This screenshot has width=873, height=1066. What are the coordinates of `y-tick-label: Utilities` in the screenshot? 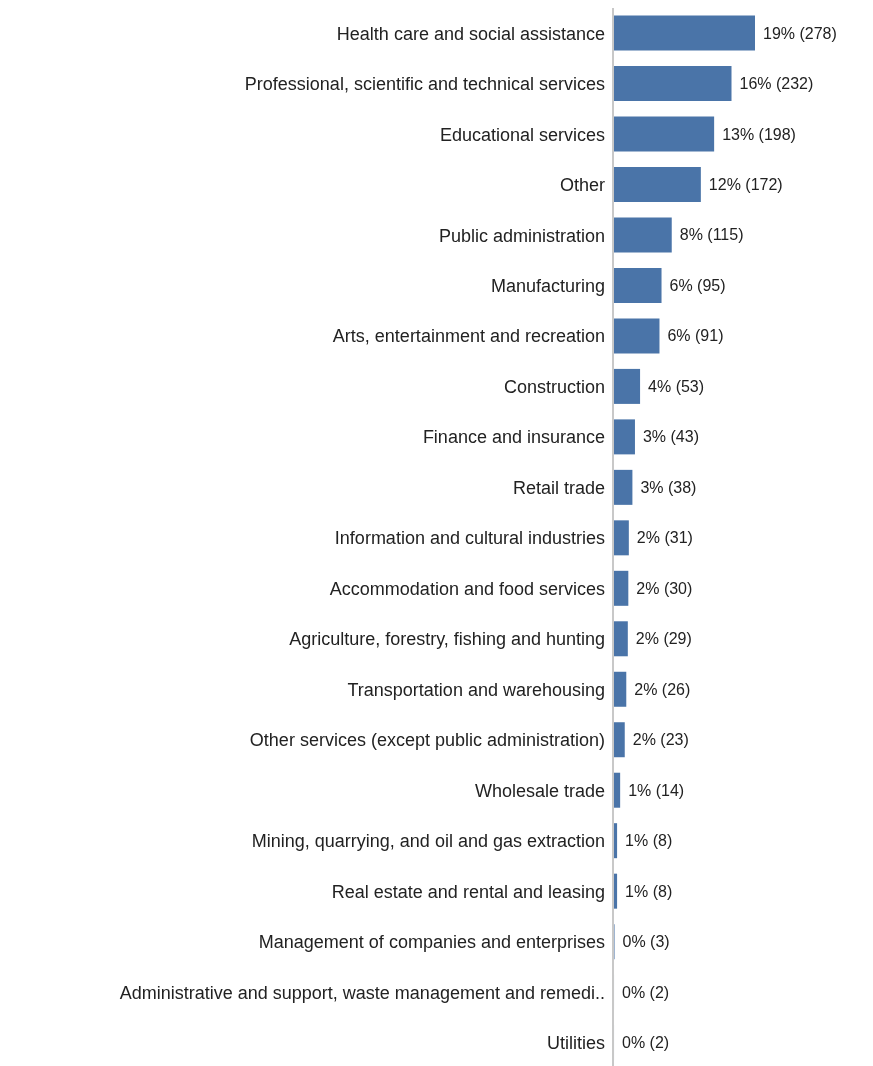 It's located at (575, 1043).